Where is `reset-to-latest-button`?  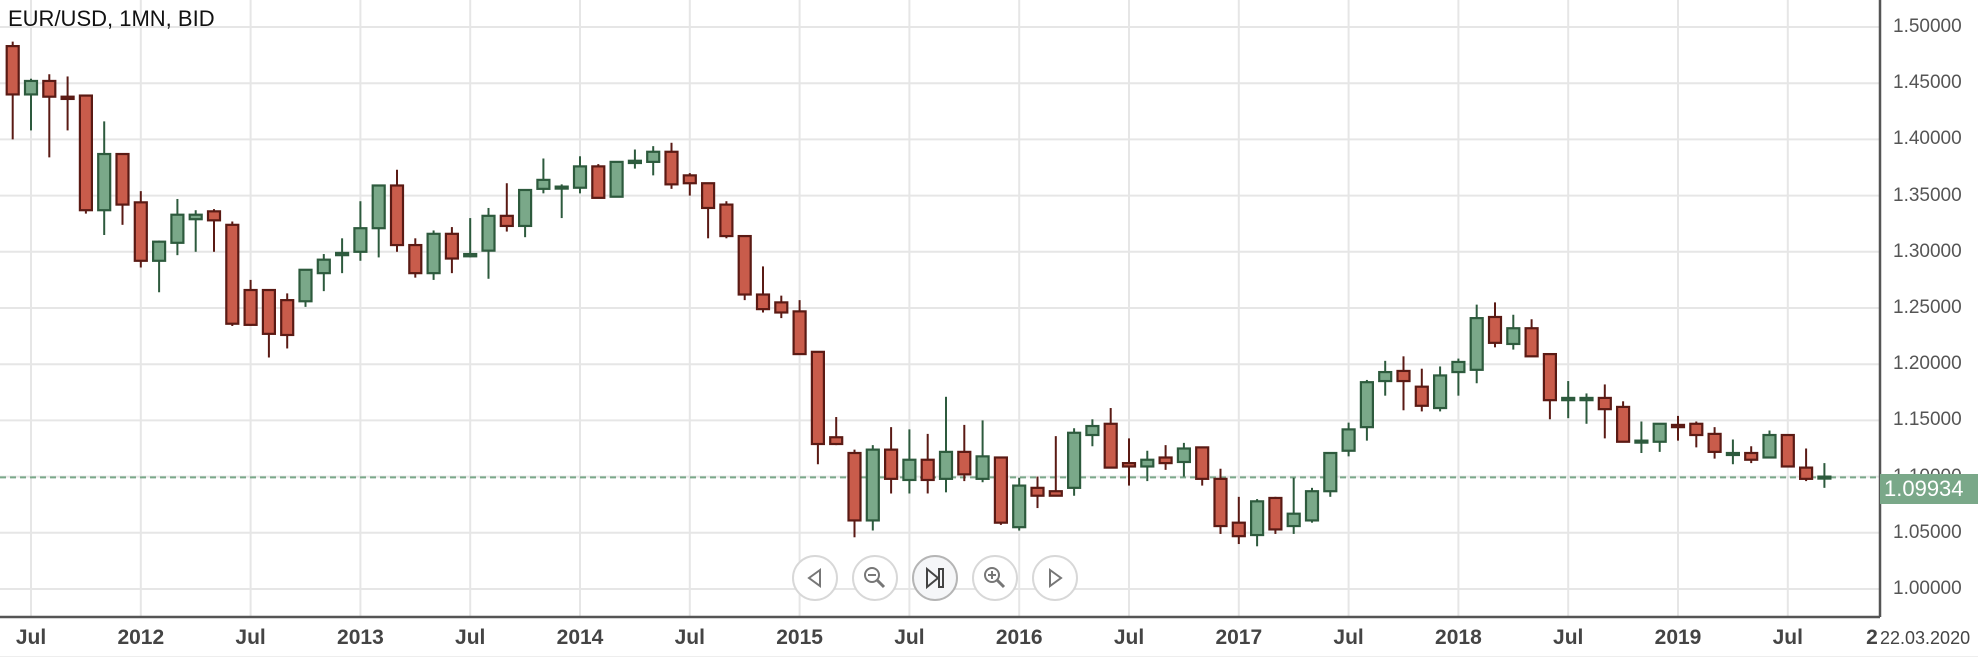
reset-to-latest-button is located at coordinates (935, 578).